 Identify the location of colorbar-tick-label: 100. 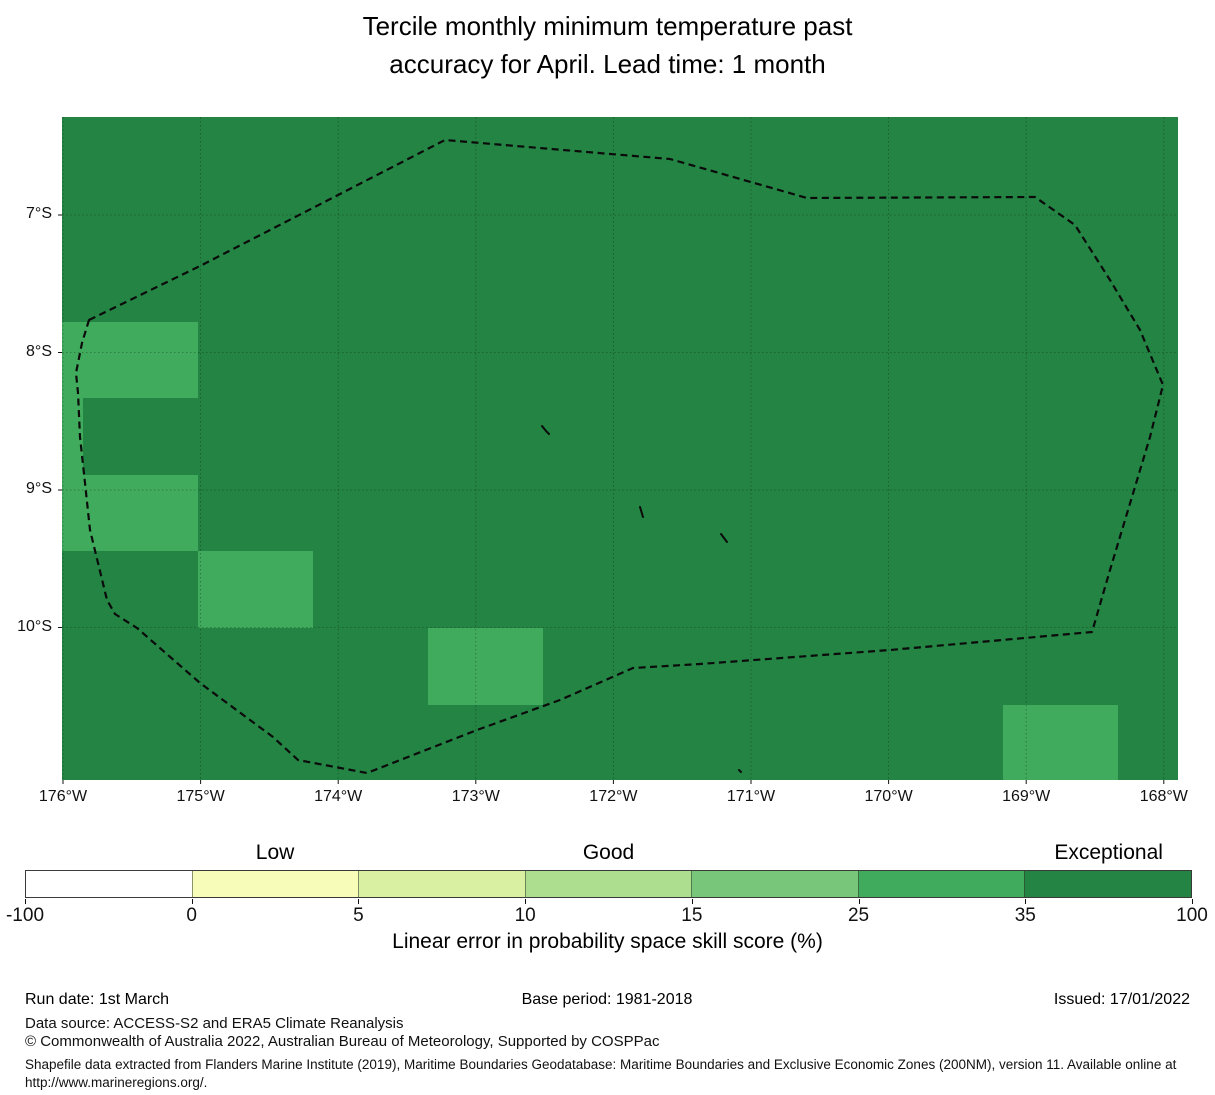
(1192, 915).